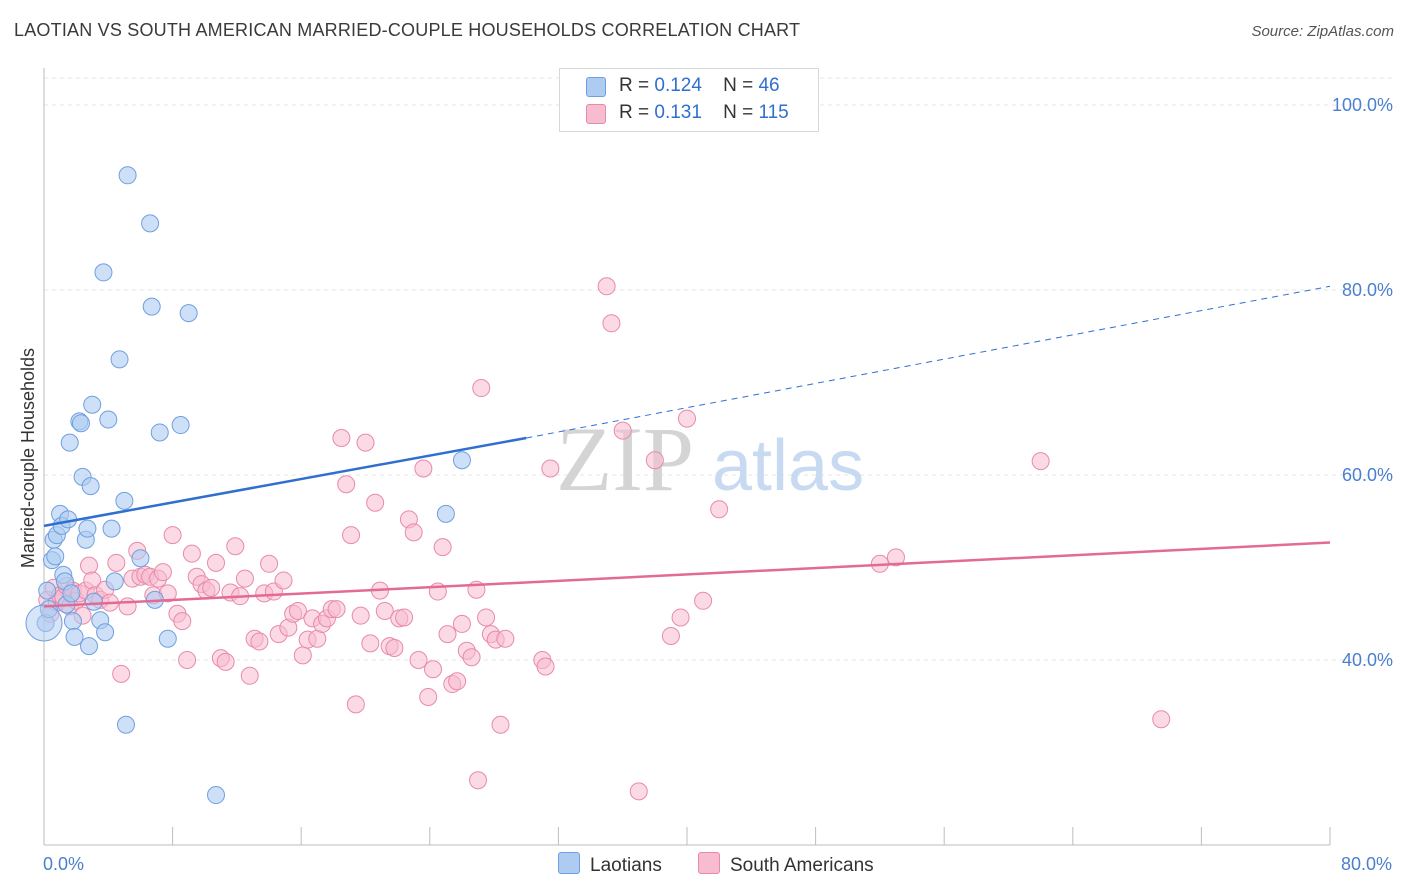 Image resolution: width=1406 pixels, height=892 pixels. I want to click on laotian-trend-extension, so click(928, 362).